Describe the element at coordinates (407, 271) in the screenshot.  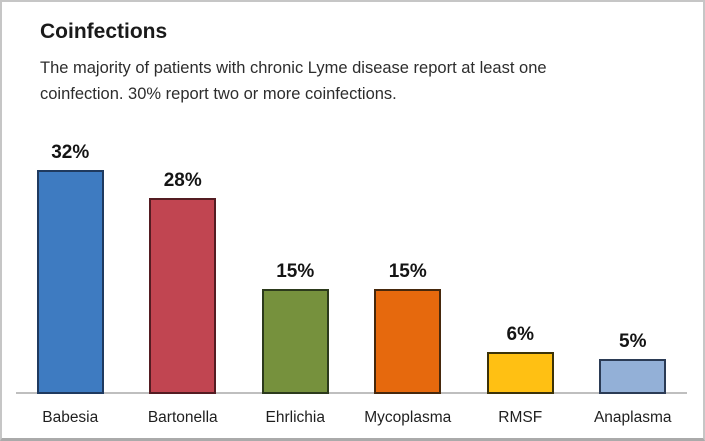
I see `bar-value-label-mycoplasma: 15%` at that location.